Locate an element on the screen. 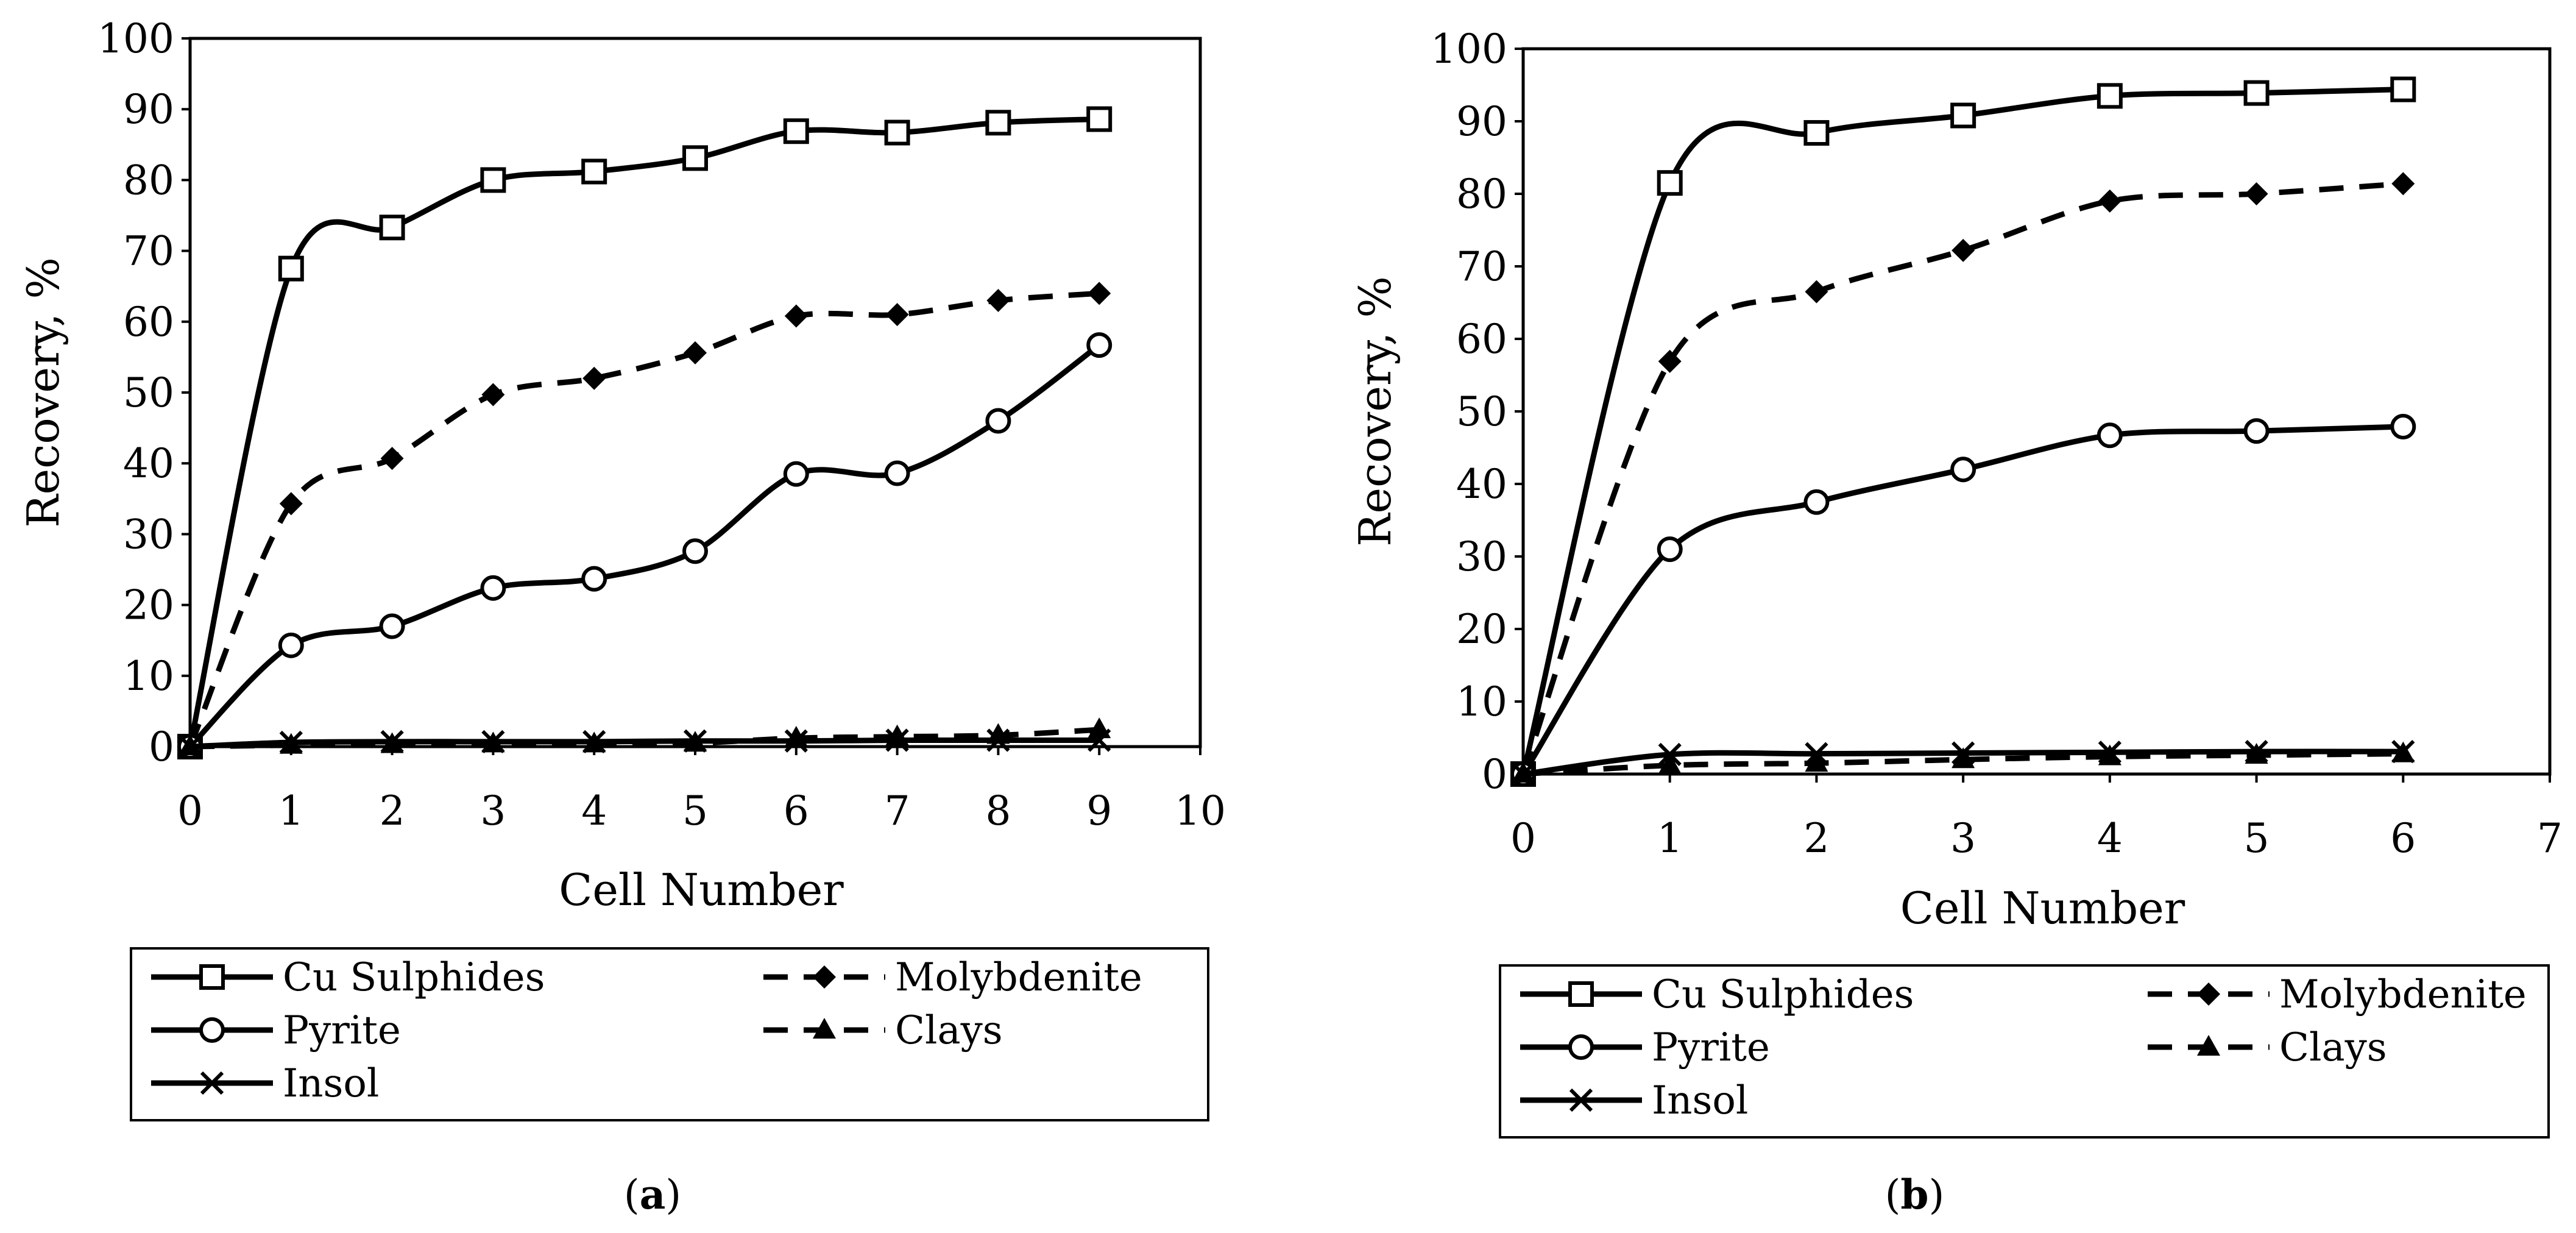 The image size is (2576, 1233). legend-item-molybdenite: Molybdenite is located at coordinates (952, 977).